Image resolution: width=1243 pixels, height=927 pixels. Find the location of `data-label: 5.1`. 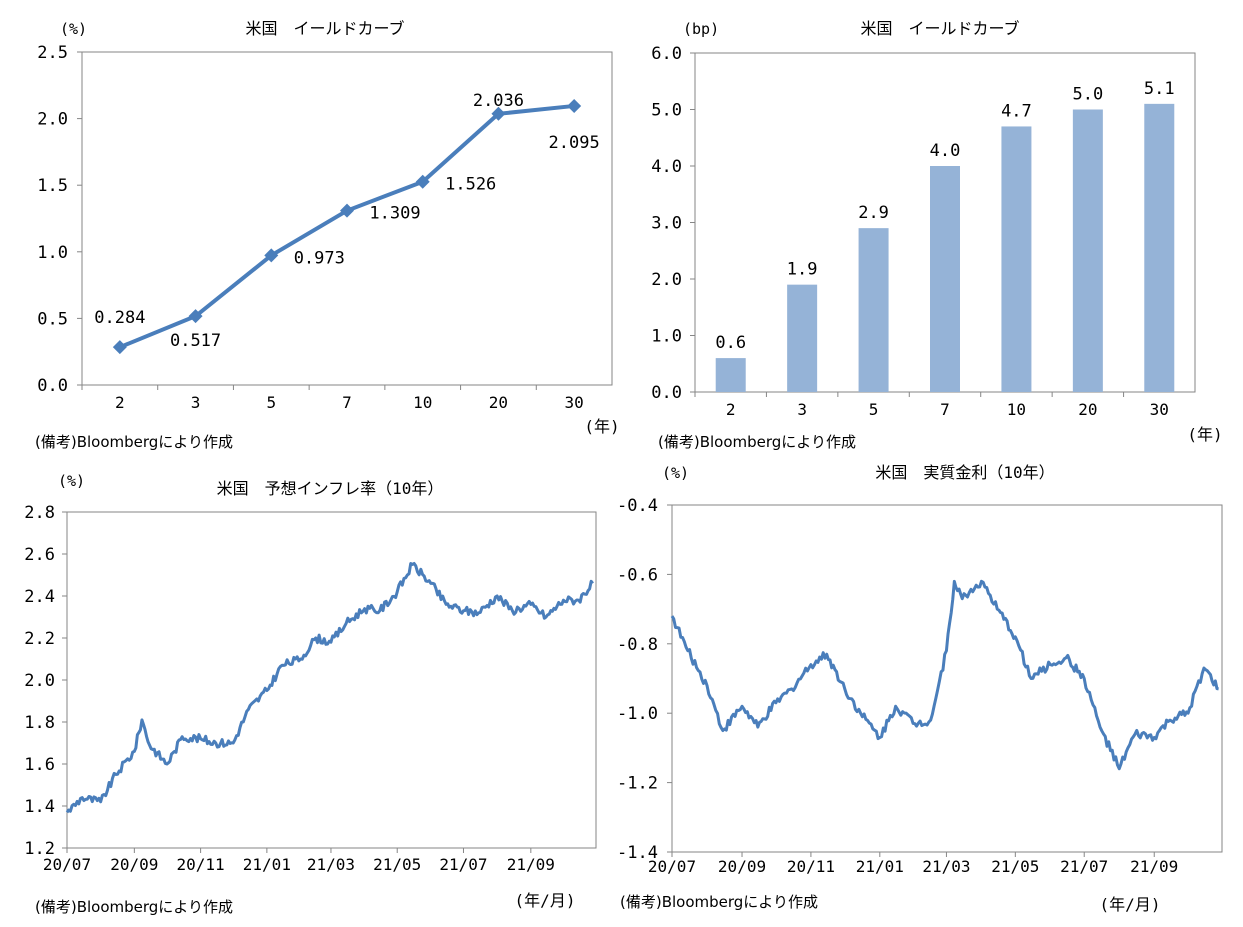

data-label: 5.1 is located at coordinates (1159, 89).